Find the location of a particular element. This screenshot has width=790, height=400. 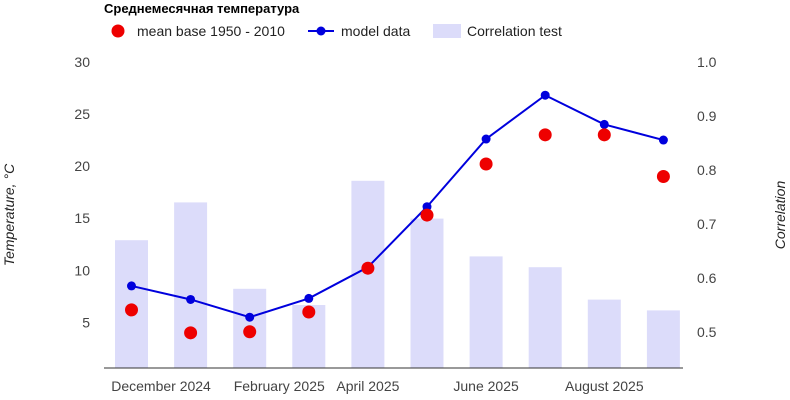

chart-title: Среднемесячная температура is located at coordinates (202, 8).